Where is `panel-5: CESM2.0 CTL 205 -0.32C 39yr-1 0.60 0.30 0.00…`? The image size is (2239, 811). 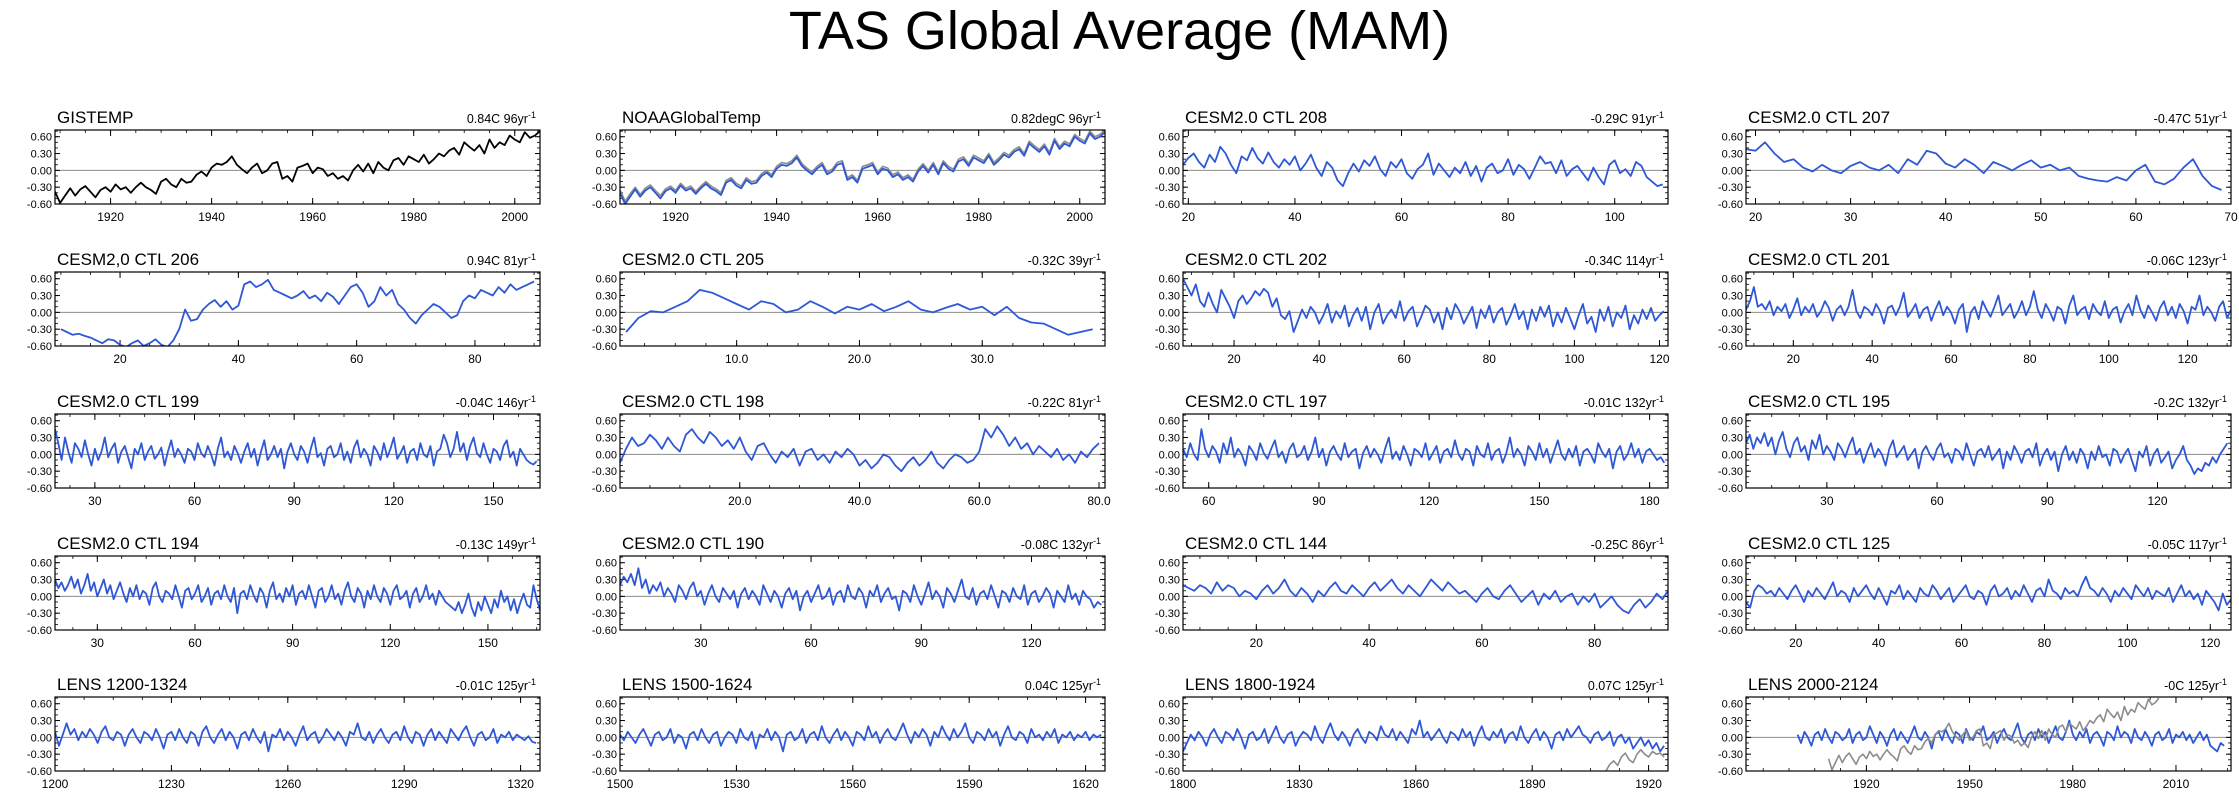 panel-5: CESM2.0 CTL 205 -0.32C 39yr-1 0.60 0.30 0.00… is located at coordinates (849, 308).